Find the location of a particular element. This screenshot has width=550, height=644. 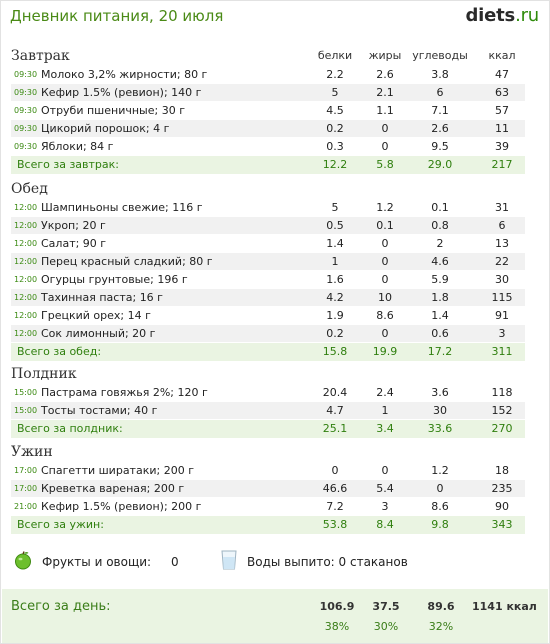

meal-total-carbs: 29.0 is located at coordinates (440, 164).